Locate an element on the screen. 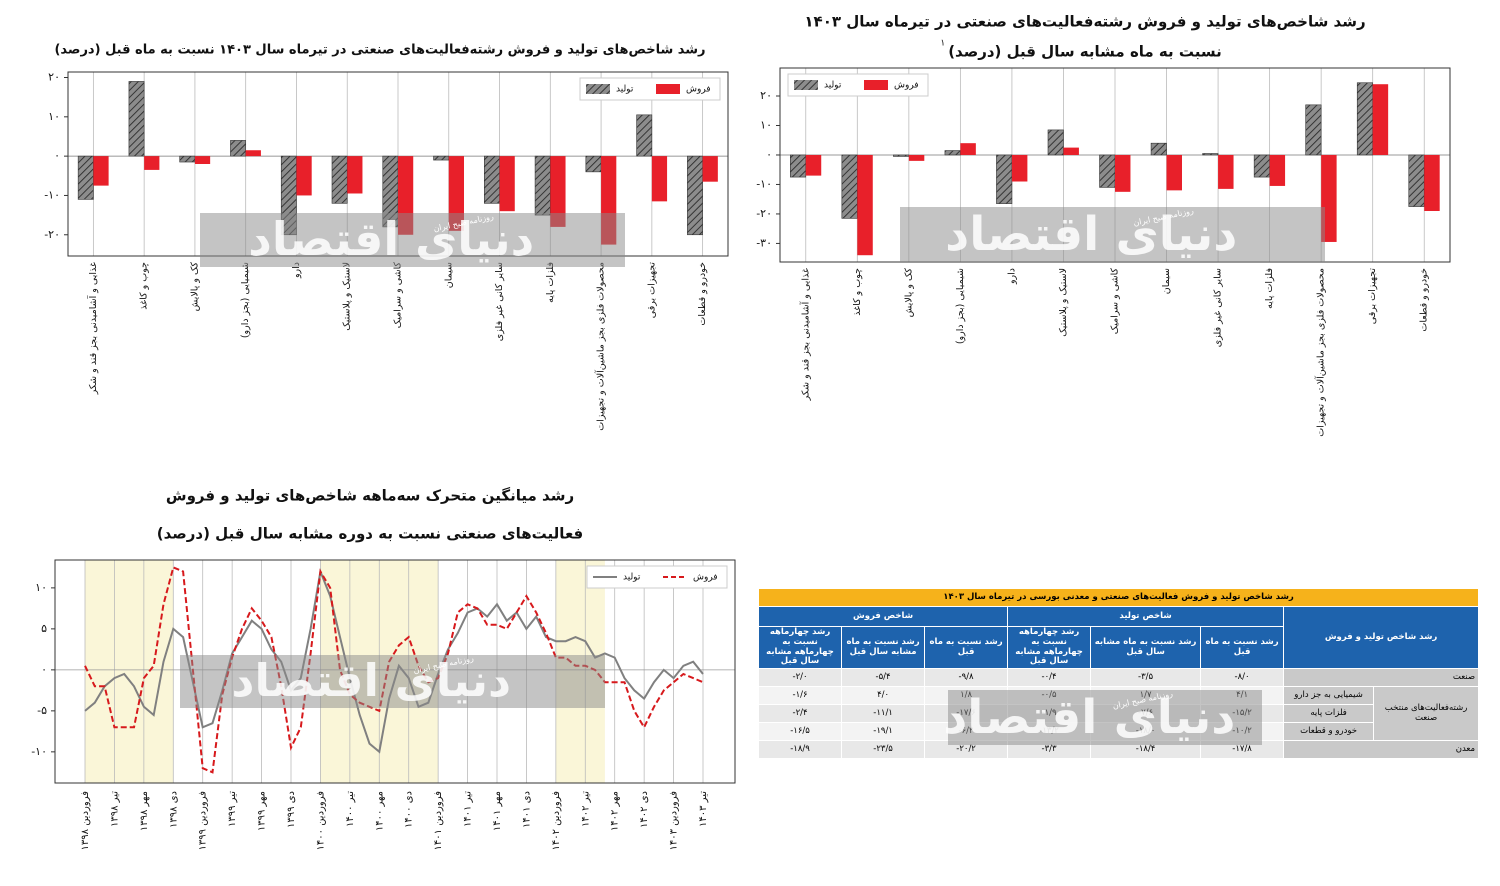 This screenshot has width=1500, height=886. table-cell: -۲/۴ is located at coordinates (800, 714).